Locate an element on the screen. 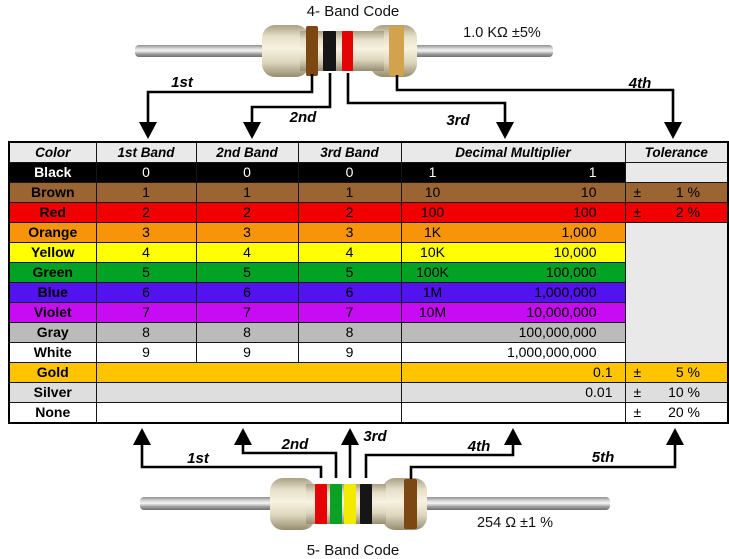 The width and height of the screenshot is (729, 559). header-color: Color is located at coordinates (52, 152).